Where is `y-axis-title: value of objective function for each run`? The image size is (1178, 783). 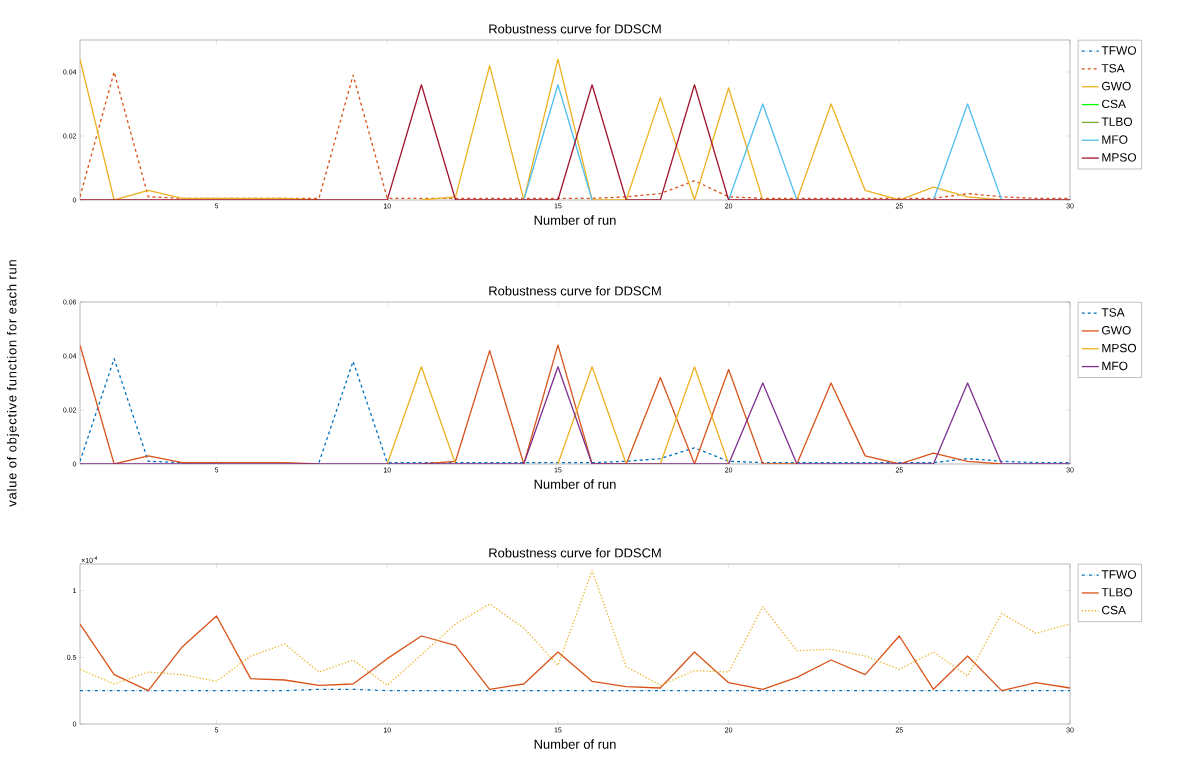
y-axis-title: value of objective function for each run is located at coordinates (13, 383).